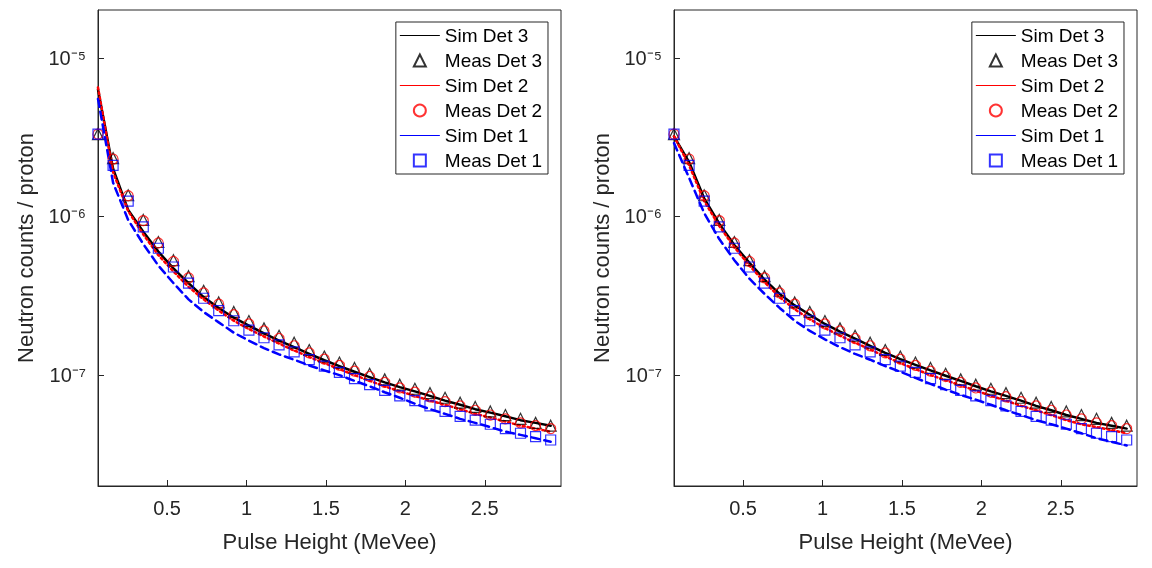 This screenshot has height=568, width=1152. Describe the element at coordinates (643, 216) in the screenshot. I see `y-tick-label: 10⁻⁶` at that location.